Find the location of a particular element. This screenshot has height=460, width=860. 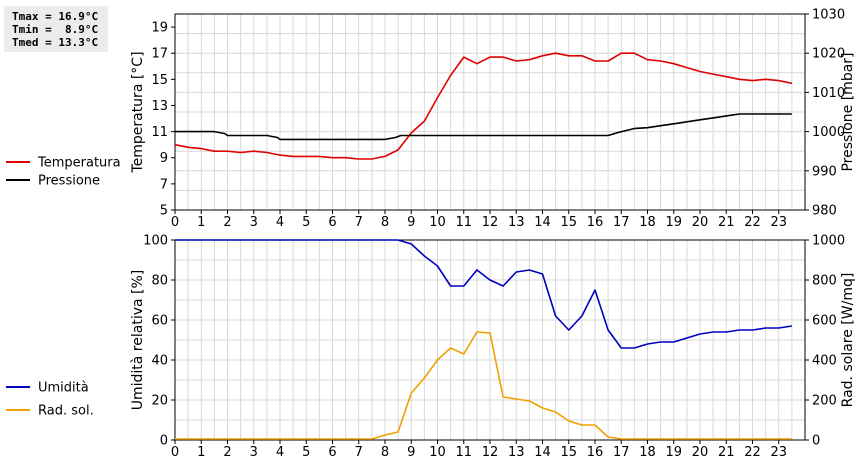

legend-label: Umidità is located at coordinates (63, 388).